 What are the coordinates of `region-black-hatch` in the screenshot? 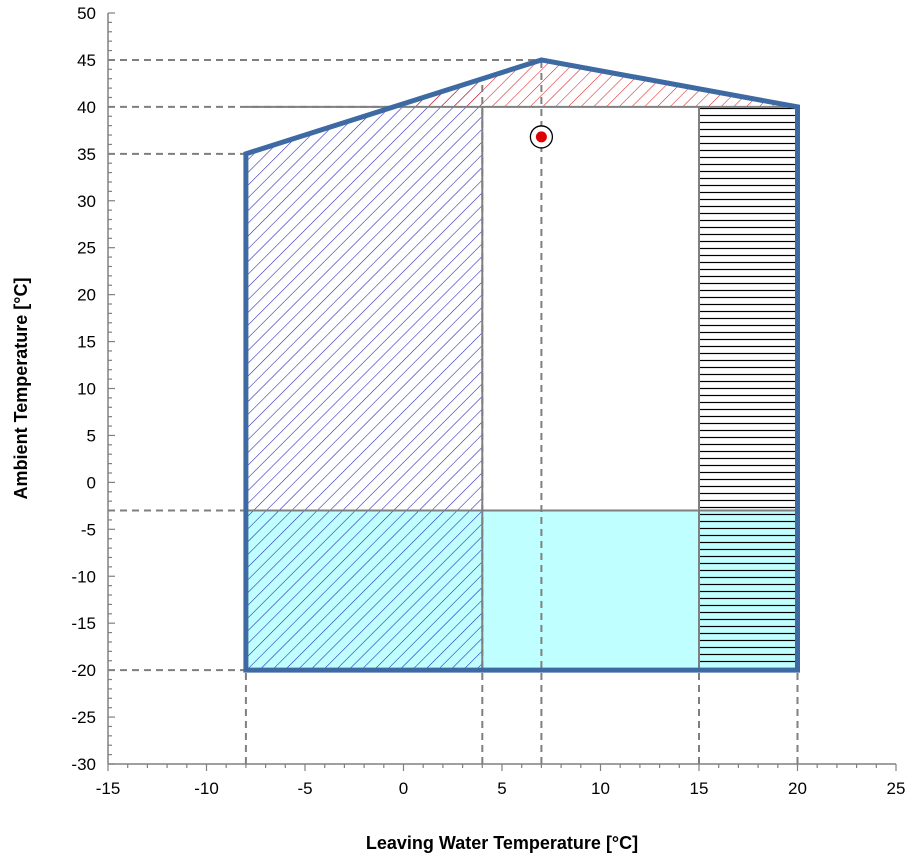 It's located at (748, 388).